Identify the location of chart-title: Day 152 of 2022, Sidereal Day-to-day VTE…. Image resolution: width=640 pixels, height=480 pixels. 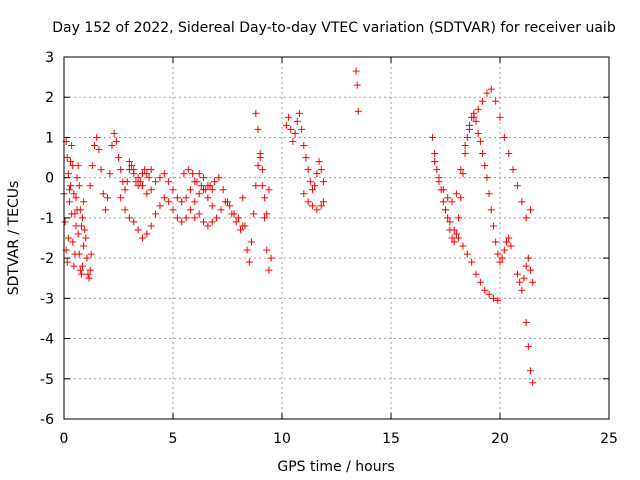
(334, 28).